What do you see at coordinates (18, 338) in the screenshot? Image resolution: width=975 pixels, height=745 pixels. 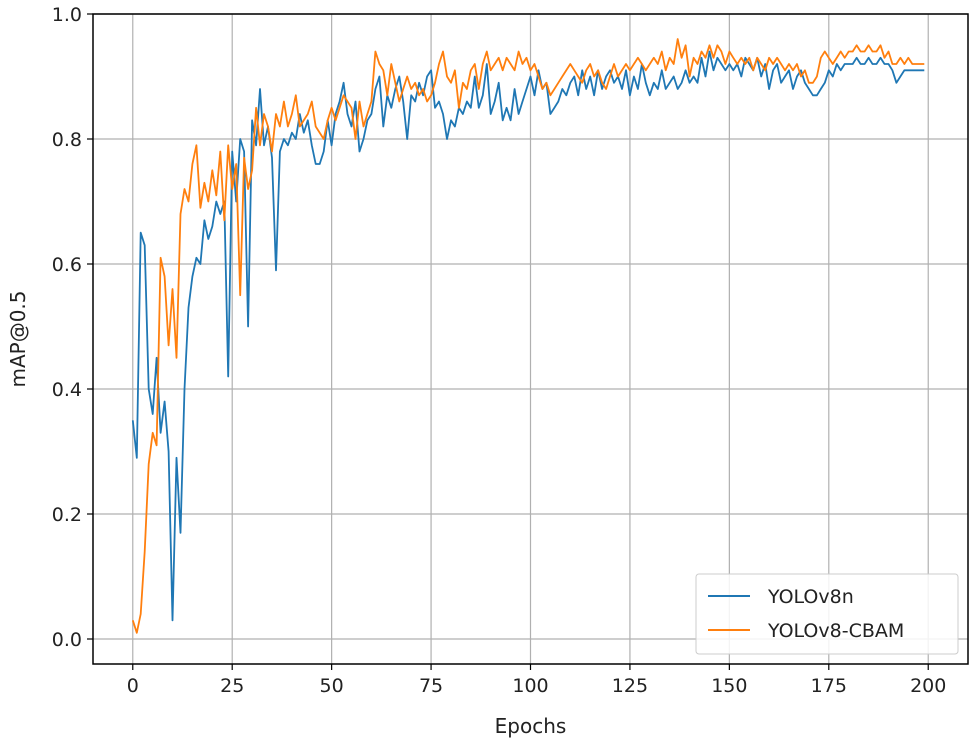 I see `y-axis-title: mAP@0.5` at bounding box center [18, 338].